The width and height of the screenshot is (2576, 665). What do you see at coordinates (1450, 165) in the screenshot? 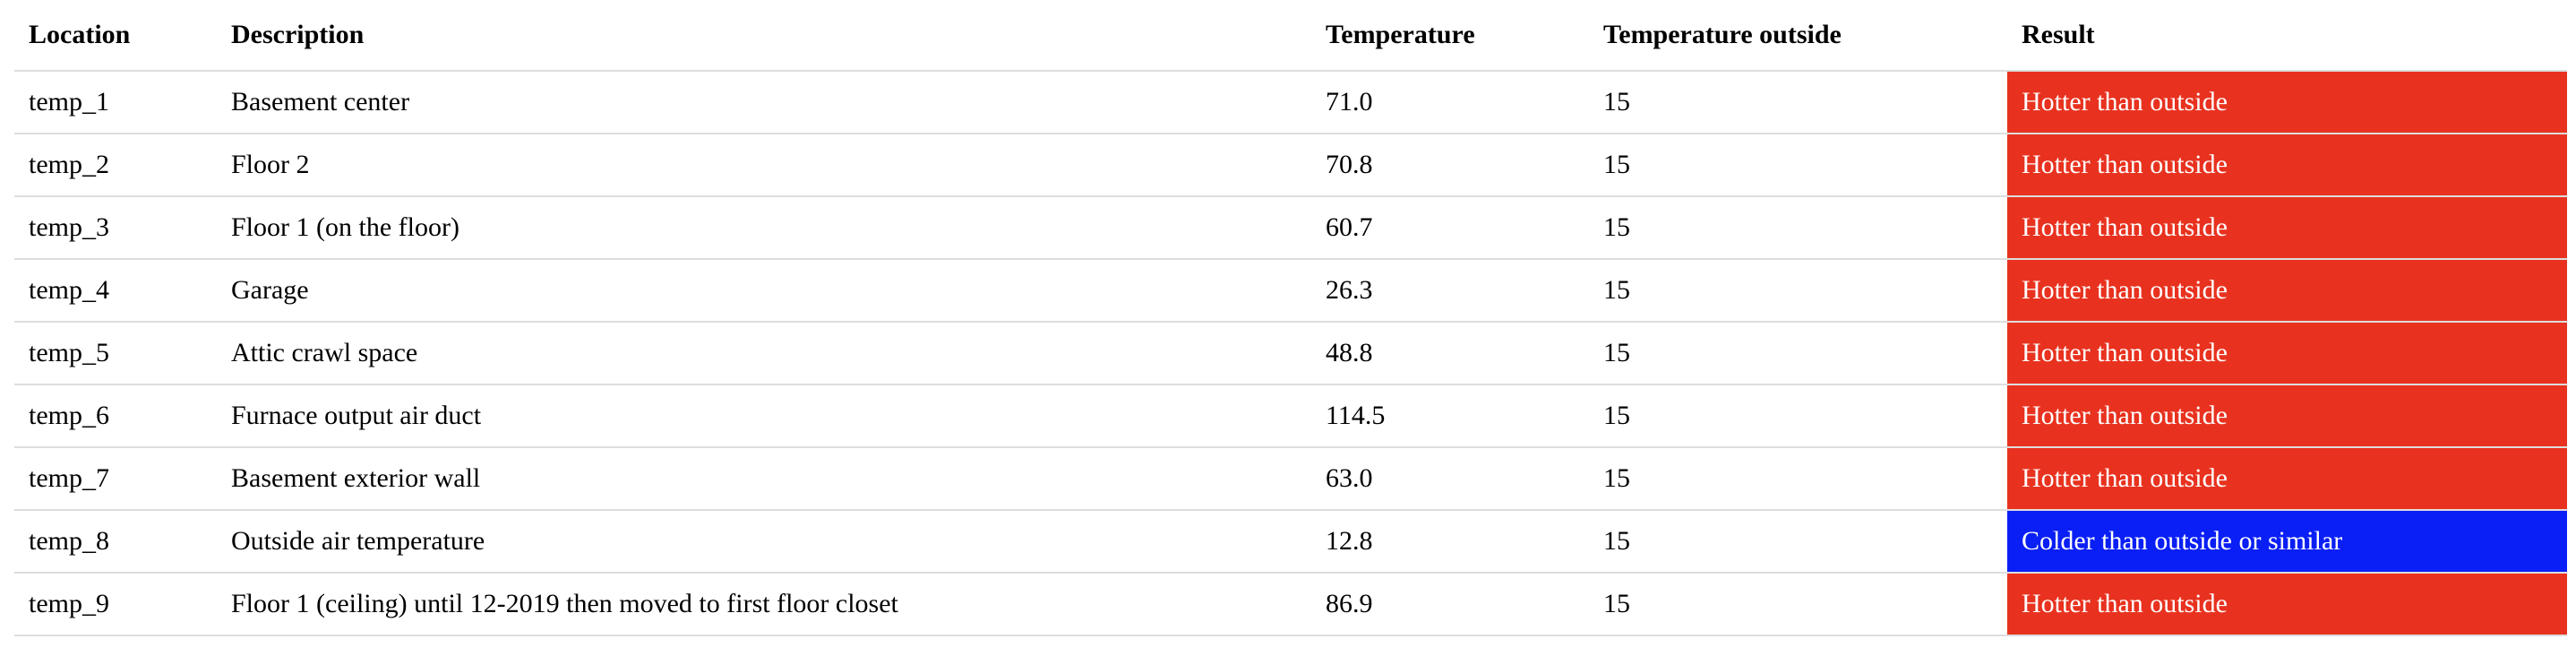
I see `cell-temperature: 70.8` at bounding box center [1450, 165].